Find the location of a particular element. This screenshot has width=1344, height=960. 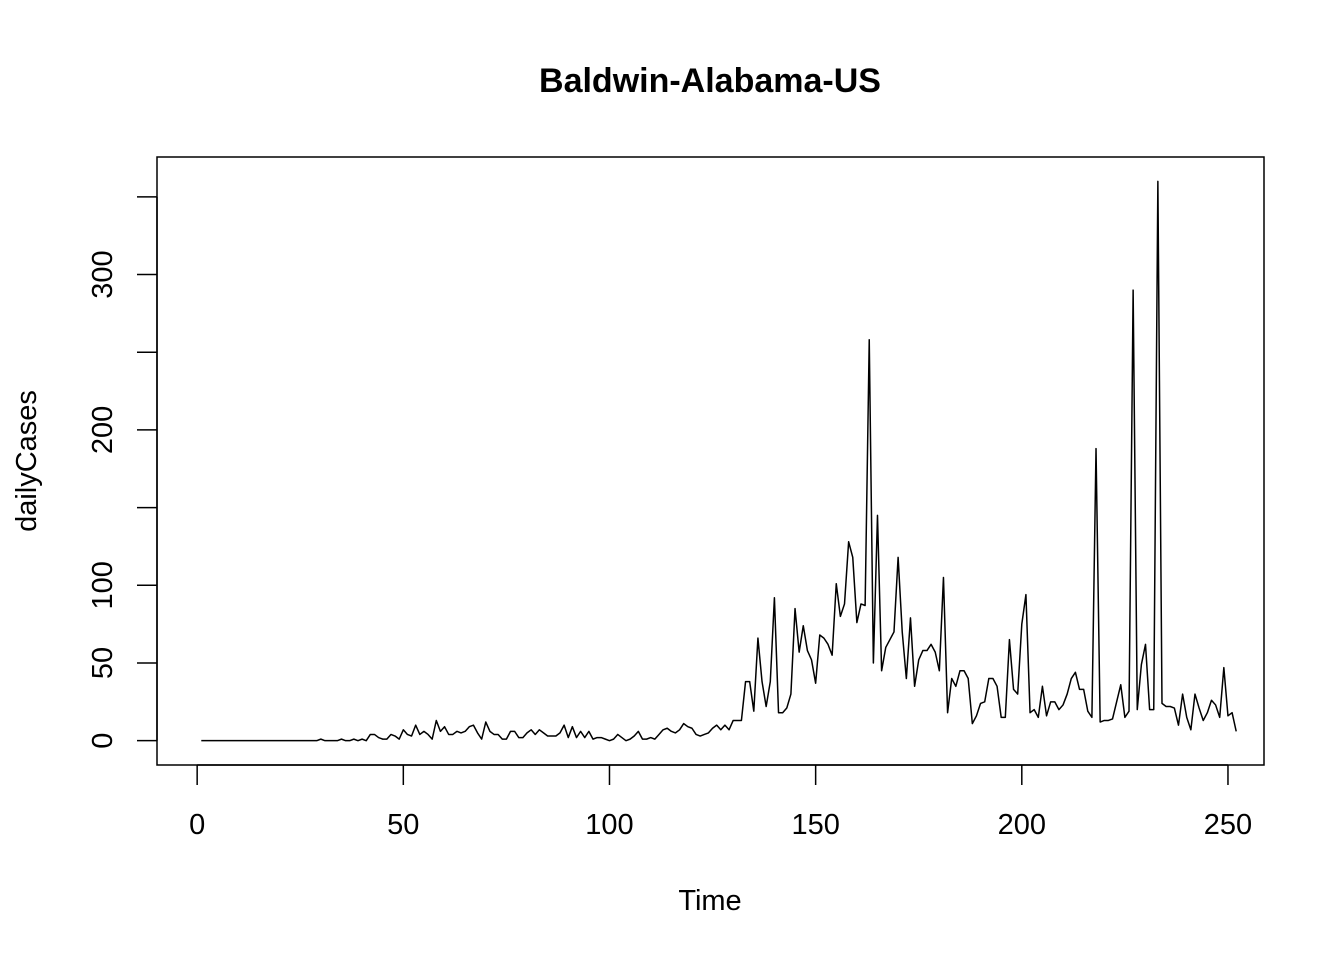

x-tick-label: 50 is located at coordinates (403, 825).